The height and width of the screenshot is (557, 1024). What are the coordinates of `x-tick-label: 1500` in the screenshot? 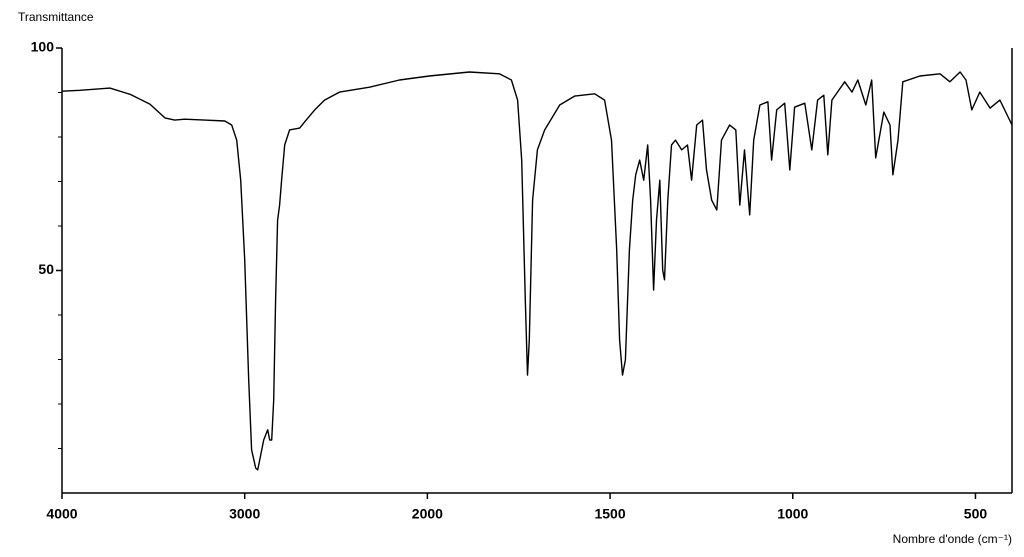 It's located at (609, 514).